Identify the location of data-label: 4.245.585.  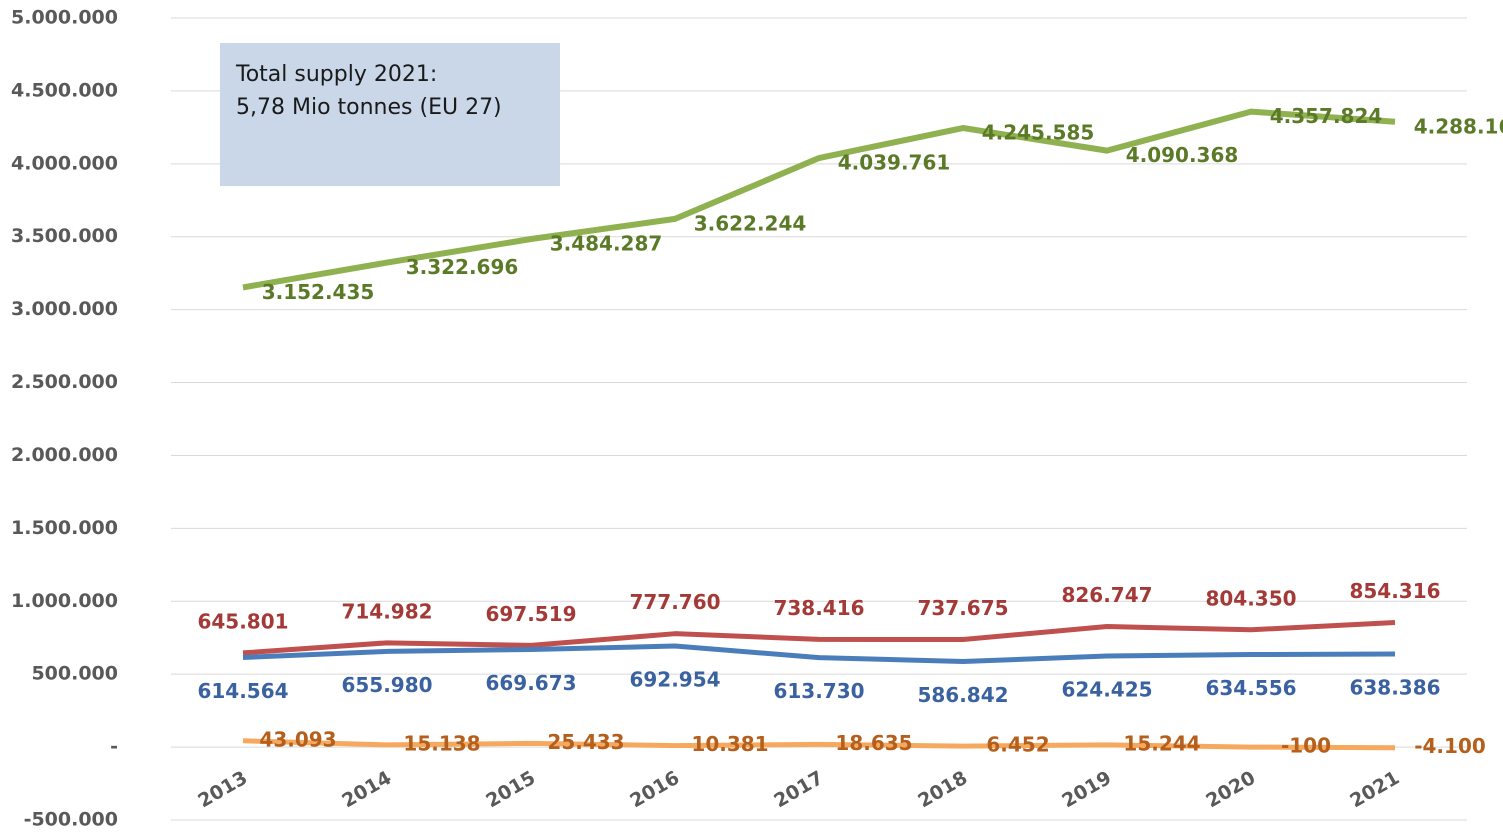
(1038, 133).